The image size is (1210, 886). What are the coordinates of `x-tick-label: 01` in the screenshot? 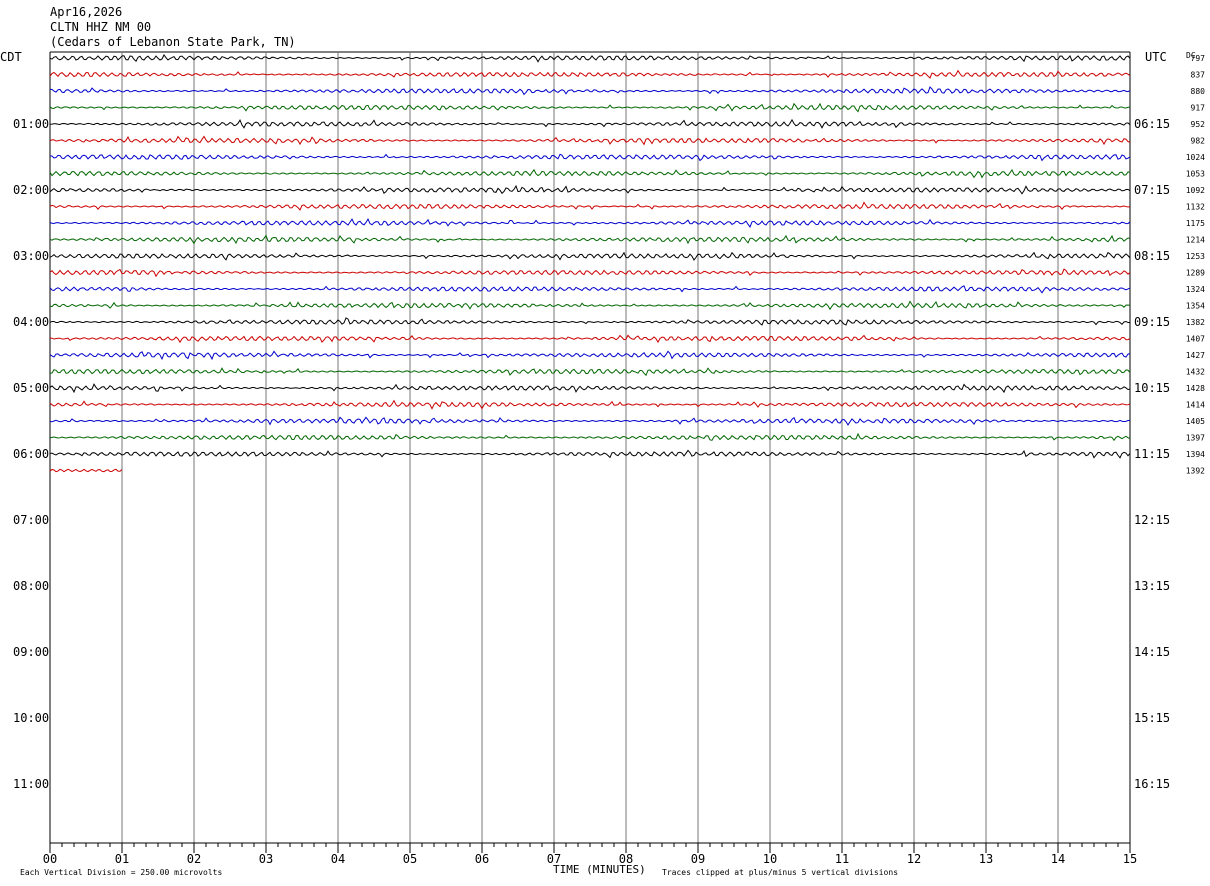 It's located at (122, 859).